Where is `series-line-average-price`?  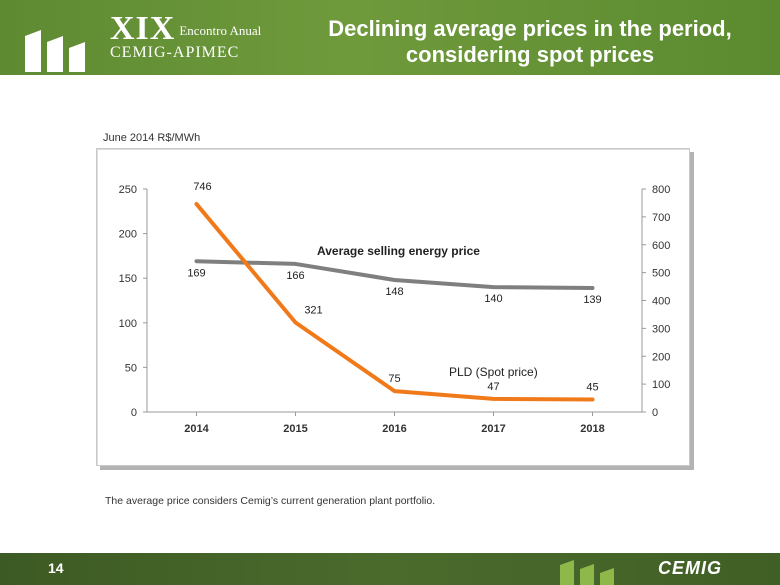 series-line-average-price is located at coordinates (394, 275).